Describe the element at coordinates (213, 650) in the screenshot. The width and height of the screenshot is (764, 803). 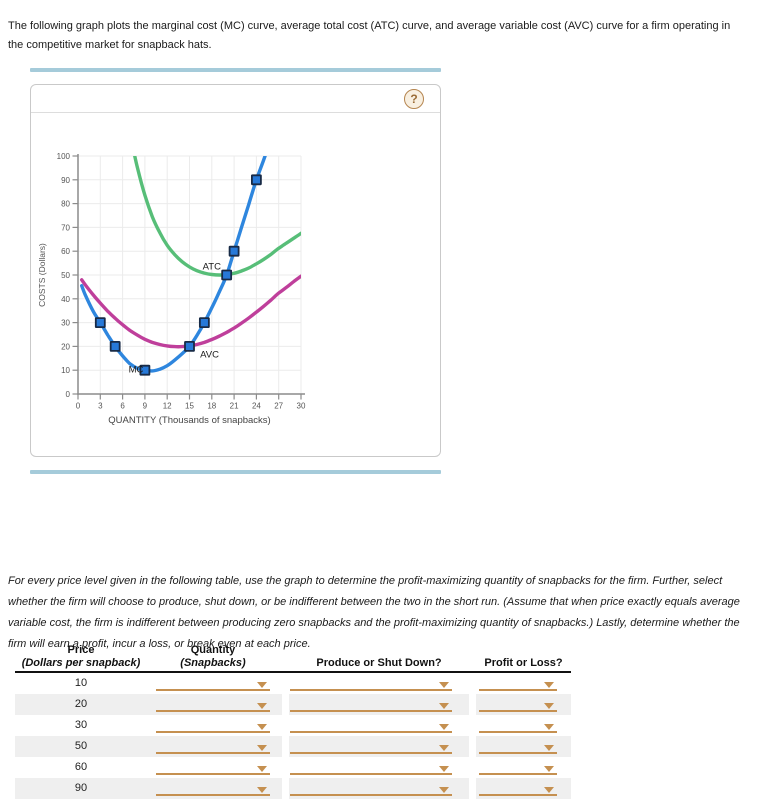
I see `quantity-header-line1: Quantity` at that location.